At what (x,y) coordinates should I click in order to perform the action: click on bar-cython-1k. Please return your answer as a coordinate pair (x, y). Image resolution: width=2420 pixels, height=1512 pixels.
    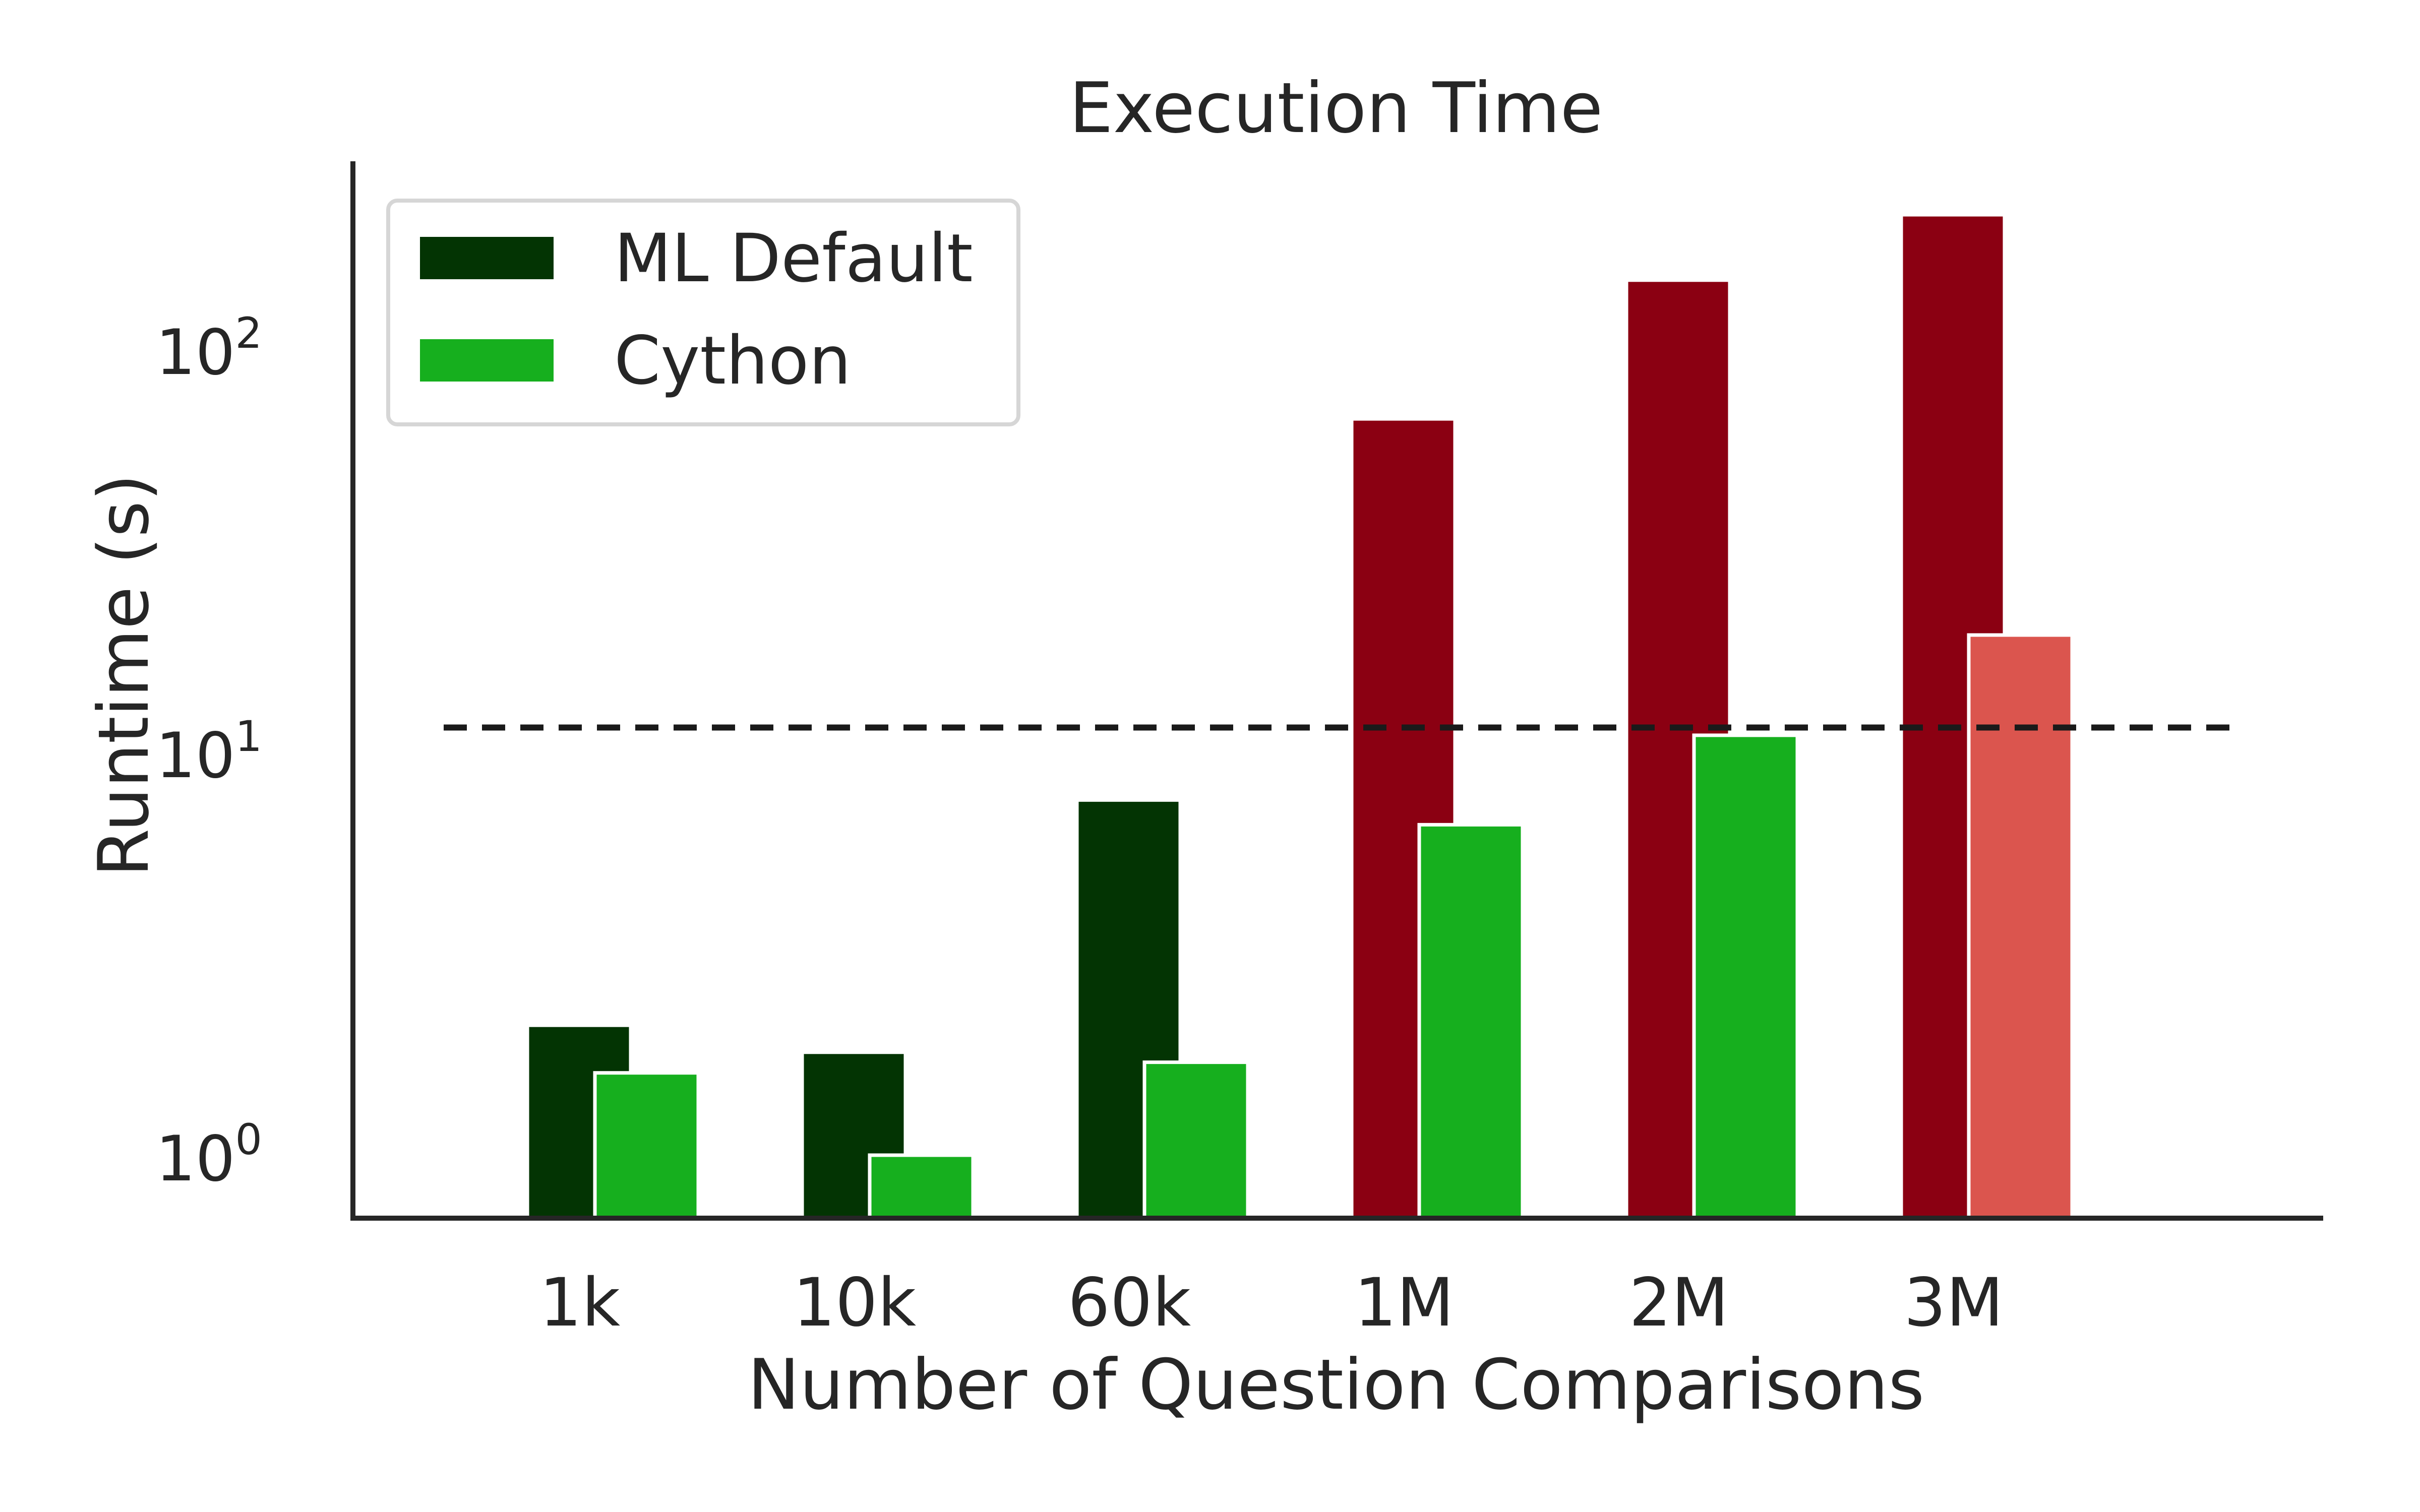
    Looking at the image, I should click on (646, 1145).